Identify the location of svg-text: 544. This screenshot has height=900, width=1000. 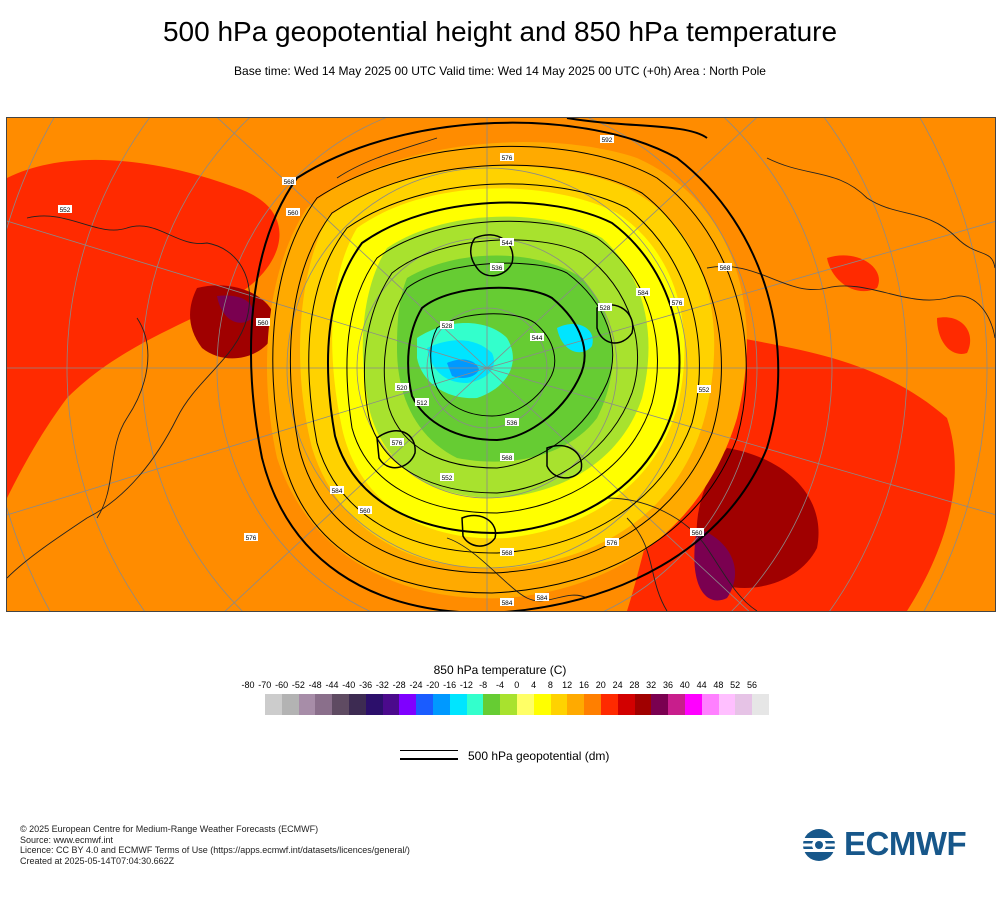
(507, 243).